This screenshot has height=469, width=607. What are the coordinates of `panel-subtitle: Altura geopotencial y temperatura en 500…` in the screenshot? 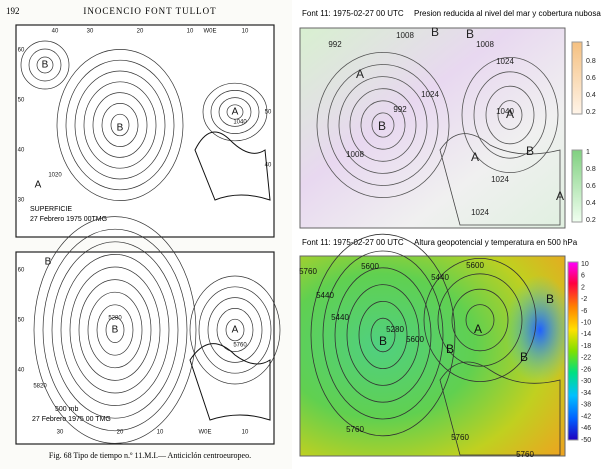 It's located at (496, 242).